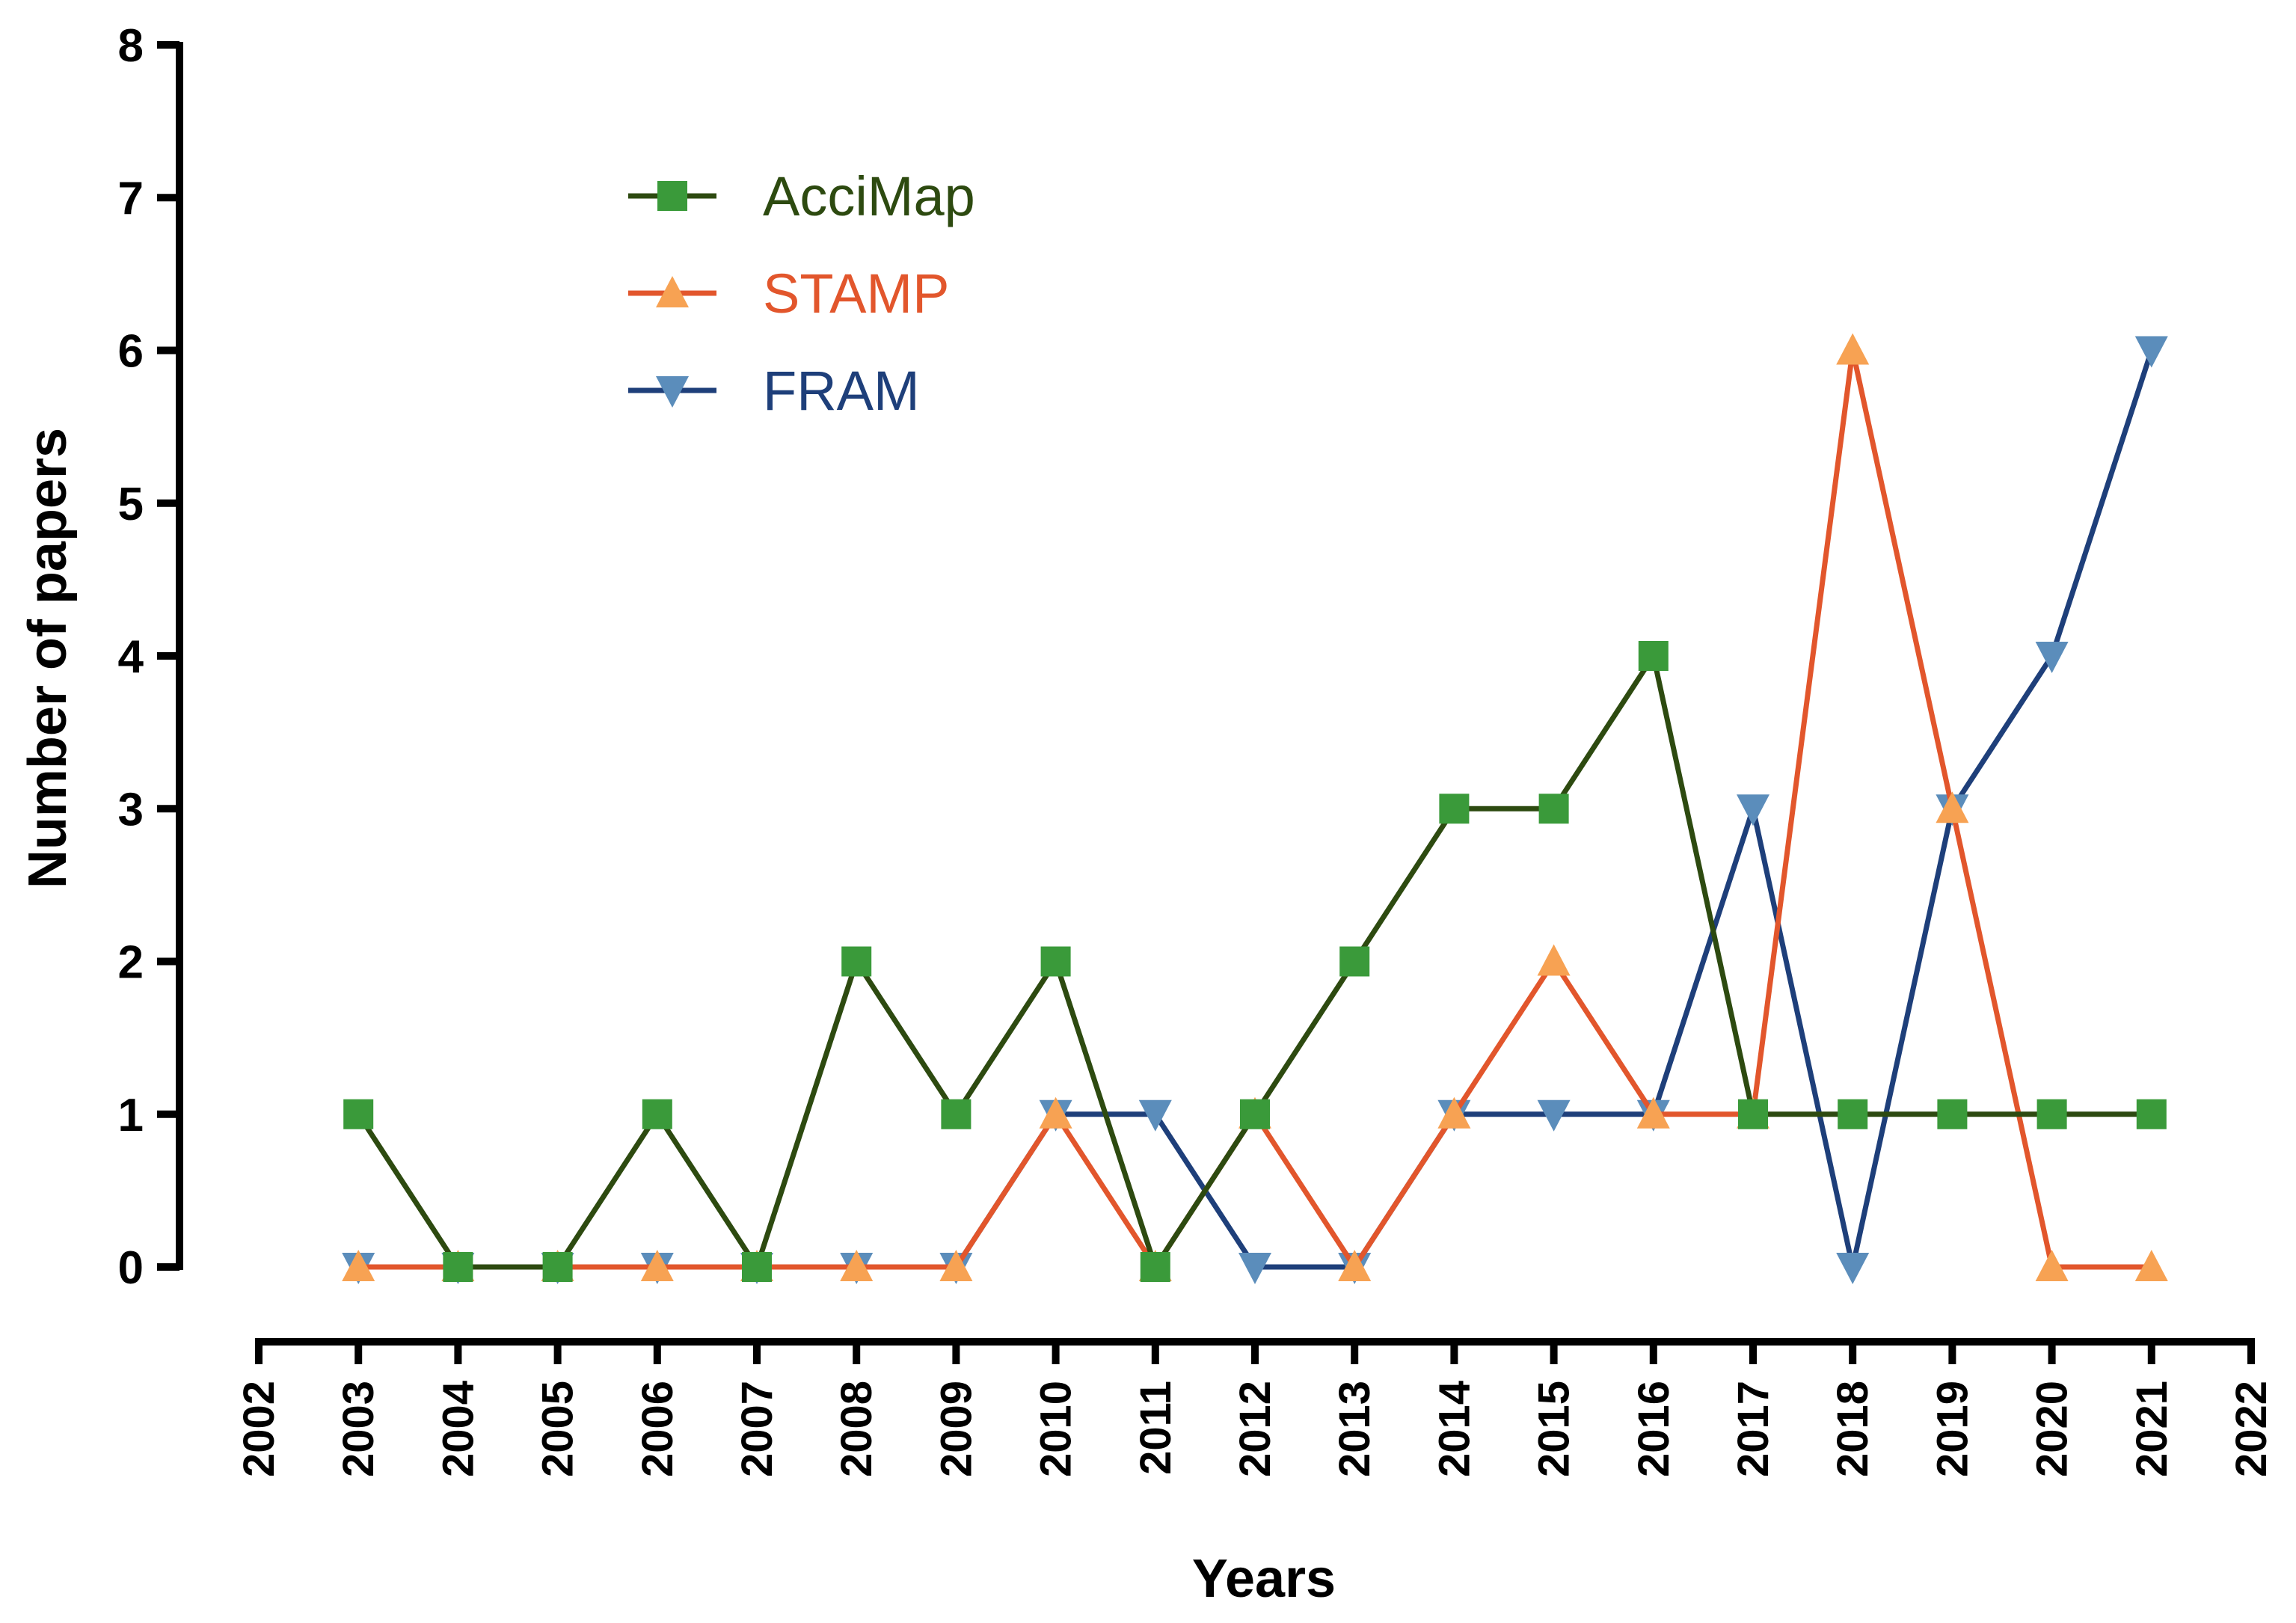 This screenshot has width=2296, height=1623. What do you see at coordinates (131, 198) in the screenshot?
I see `y-tick-label: 7` at bounding box center [131, 198].